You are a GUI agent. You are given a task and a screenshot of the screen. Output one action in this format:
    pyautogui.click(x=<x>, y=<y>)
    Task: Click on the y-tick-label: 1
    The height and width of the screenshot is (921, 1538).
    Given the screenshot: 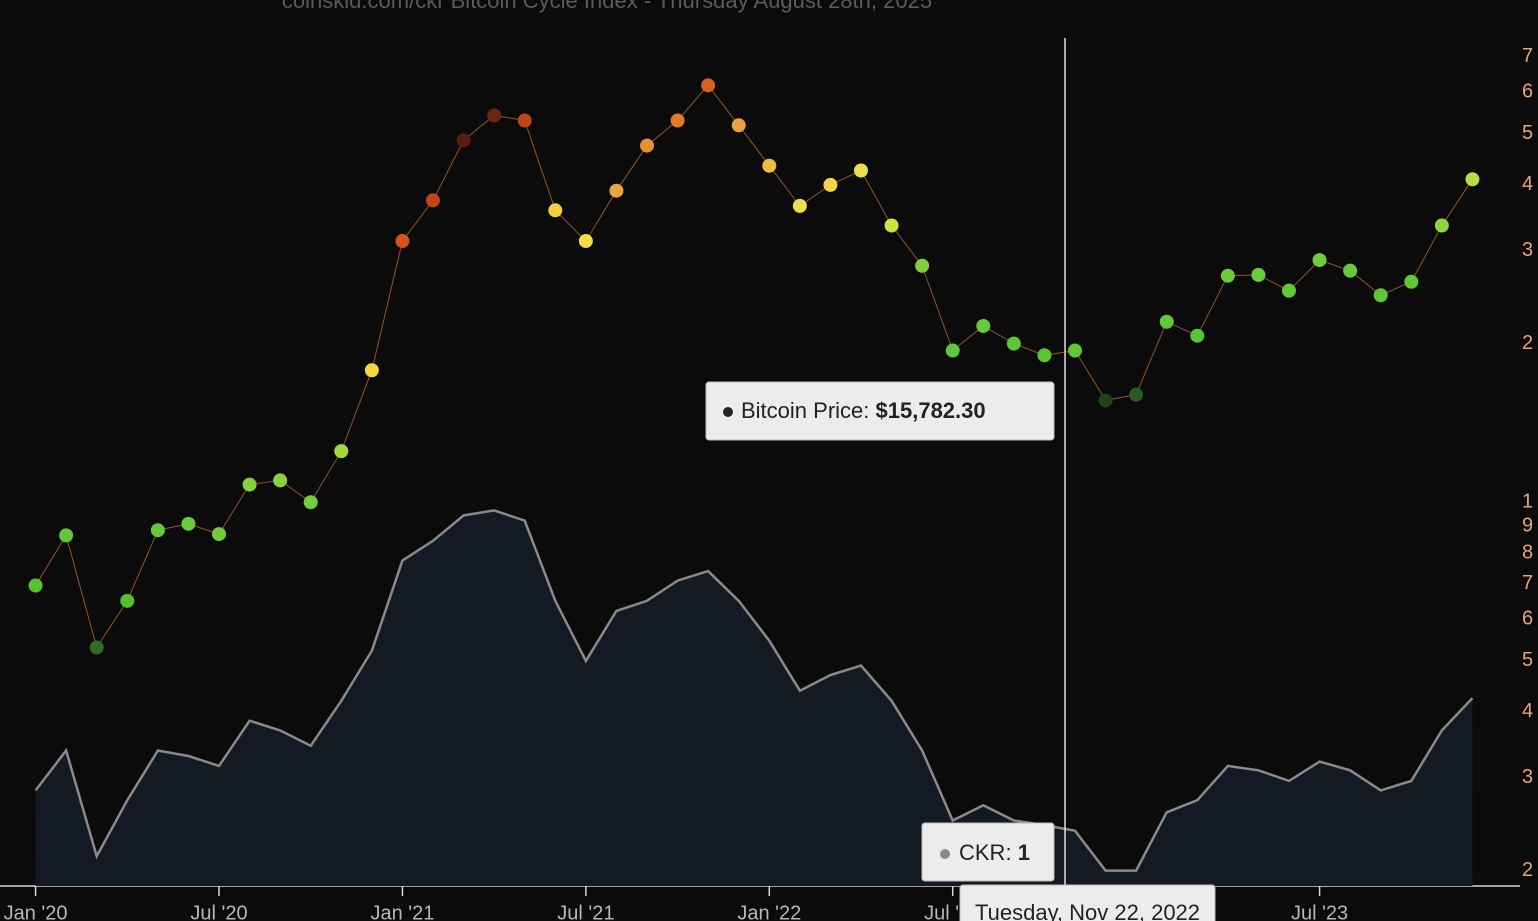 What is the action you would take?
    pyautogui.click(x=1527, y=502)
    